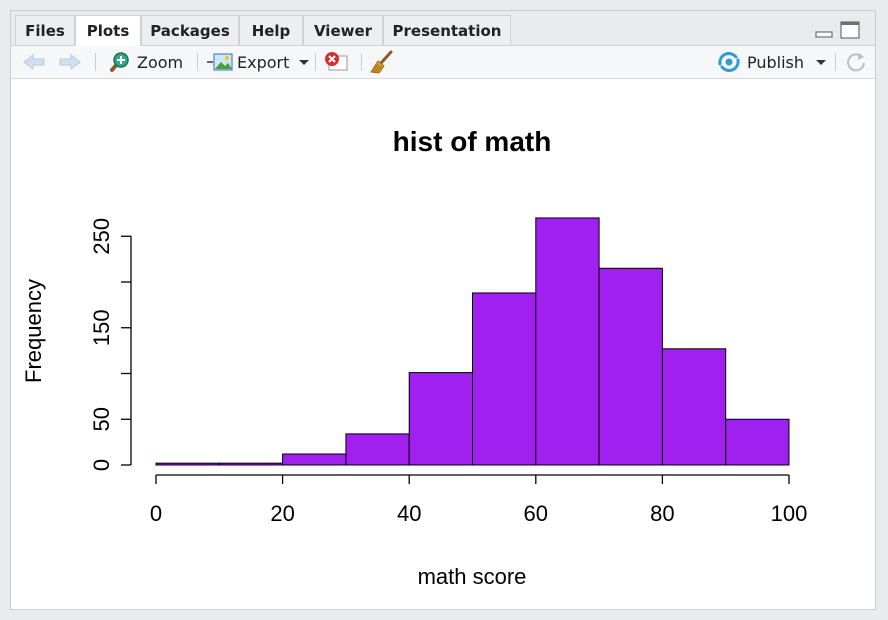 The height and width of the screenshot is (620, 888). What do you see at coordinates (108, 30) in the screenshot?
I see `tab-plots: Plots` at bounding box center [108, 30].